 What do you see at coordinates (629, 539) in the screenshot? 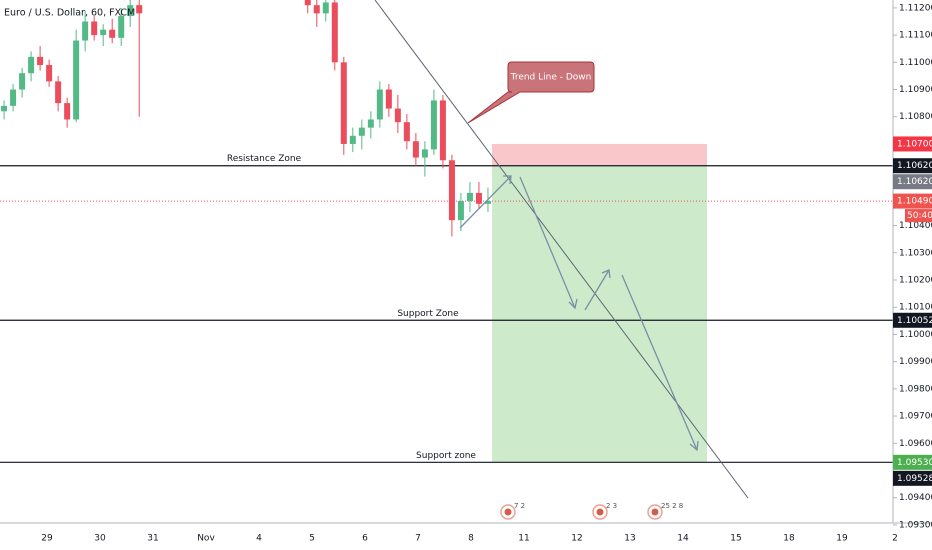
I see `x-tick-label: 13` at bounding box center [629, 539].